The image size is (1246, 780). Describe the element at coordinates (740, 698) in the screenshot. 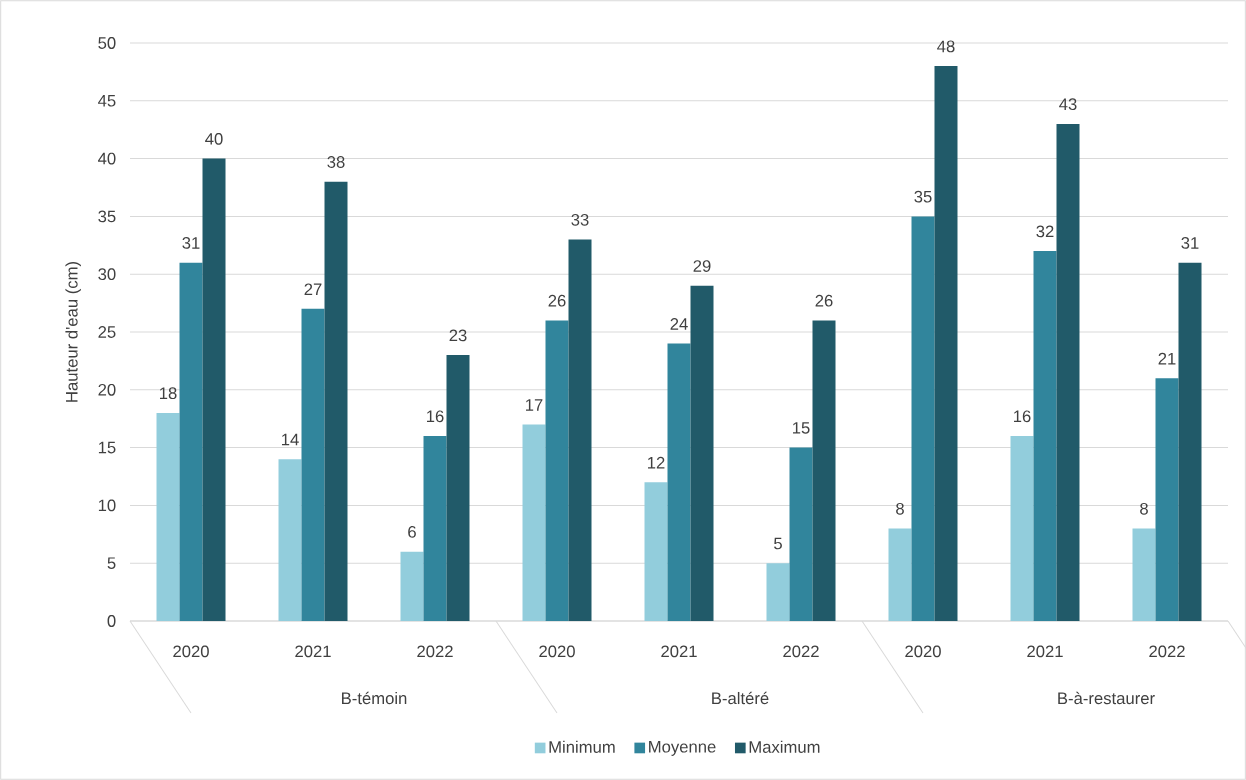

I see `text: B-altéré` at that location.